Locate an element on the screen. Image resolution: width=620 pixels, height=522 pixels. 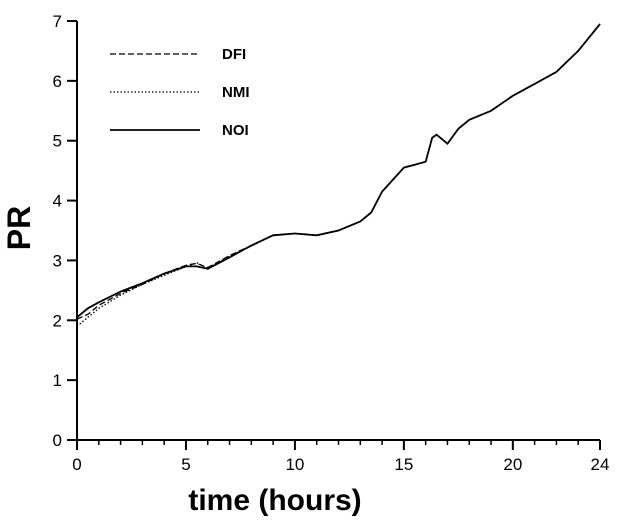
y-tick-label: 2 is located at coordinates (57, 320).